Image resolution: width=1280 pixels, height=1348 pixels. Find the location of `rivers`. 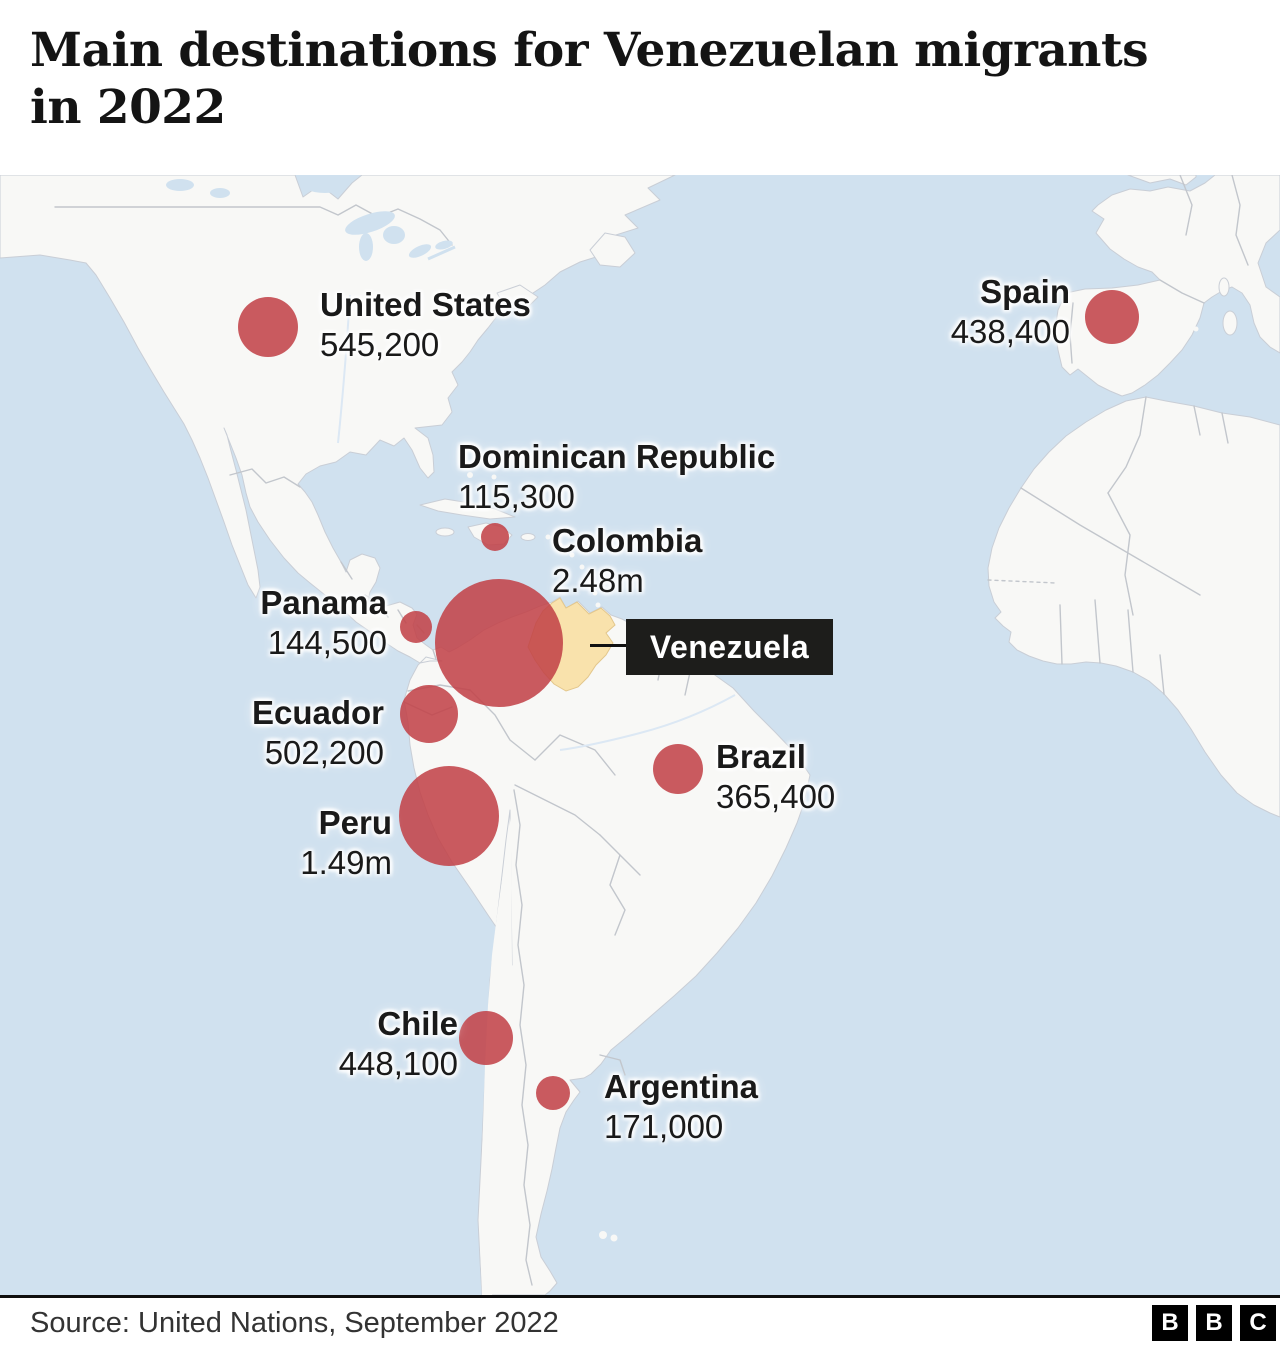

rivers is located at coordinates (536, 498).